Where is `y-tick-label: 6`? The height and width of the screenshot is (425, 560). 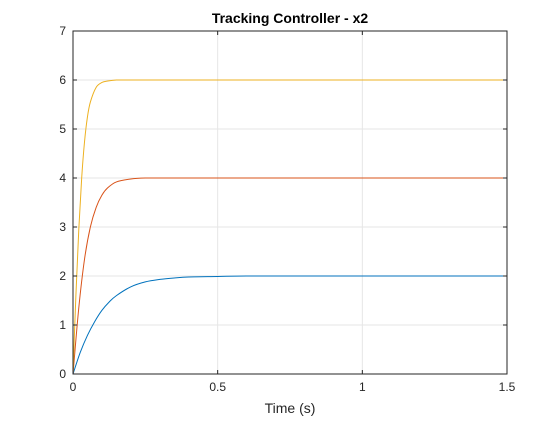
y-tick-label: 6 is located at coordinates (62, 80).